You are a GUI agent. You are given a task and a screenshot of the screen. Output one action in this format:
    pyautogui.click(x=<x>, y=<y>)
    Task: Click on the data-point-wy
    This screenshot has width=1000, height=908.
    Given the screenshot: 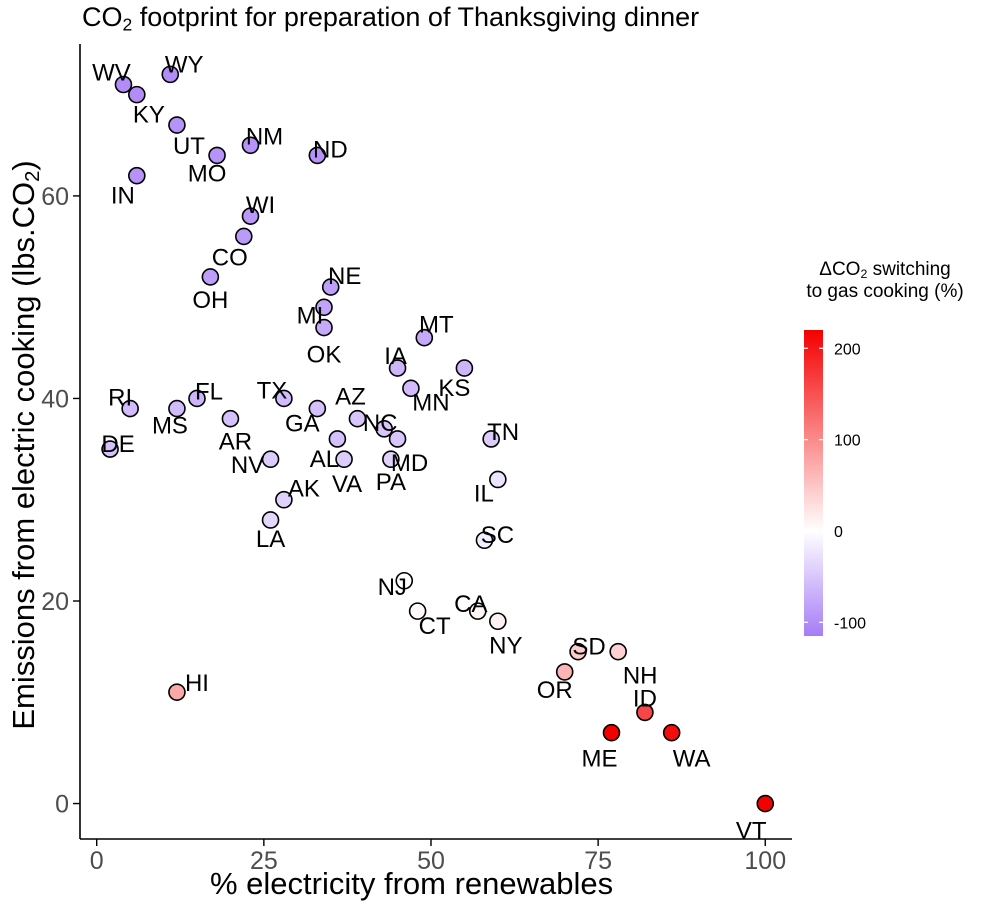 What is the action you would take?
    pyautogui.click(x=170, y=74)
    